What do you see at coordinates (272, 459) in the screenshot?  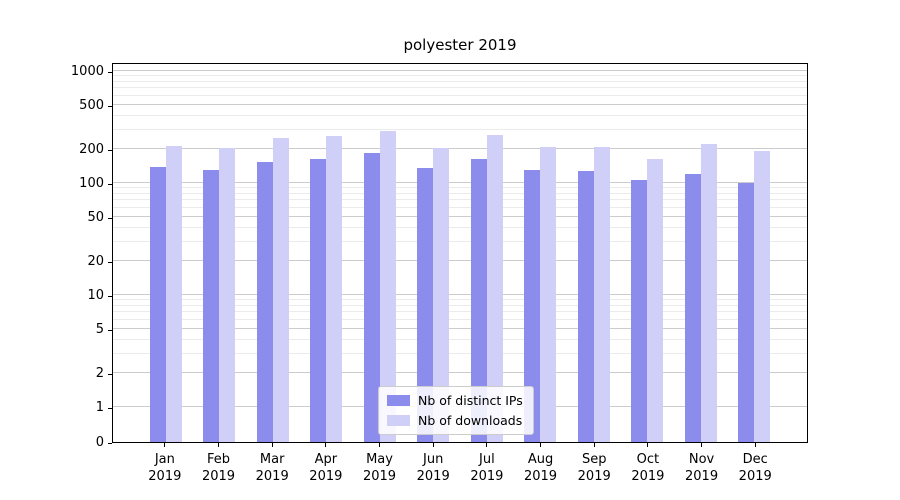 I see `x-tick-label-line: Mar` at bounding box center [272, 459].